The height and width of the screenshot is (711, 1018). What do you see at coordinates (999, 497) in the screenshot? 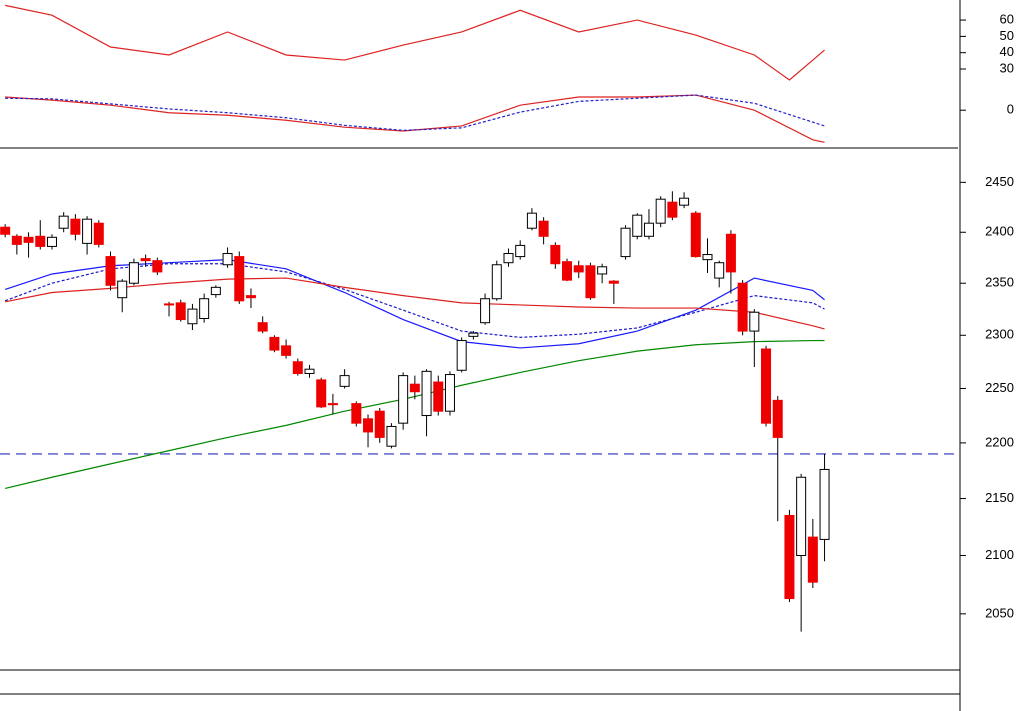
I see `y-tick-label: 2150` at bounding box center [999, 497].